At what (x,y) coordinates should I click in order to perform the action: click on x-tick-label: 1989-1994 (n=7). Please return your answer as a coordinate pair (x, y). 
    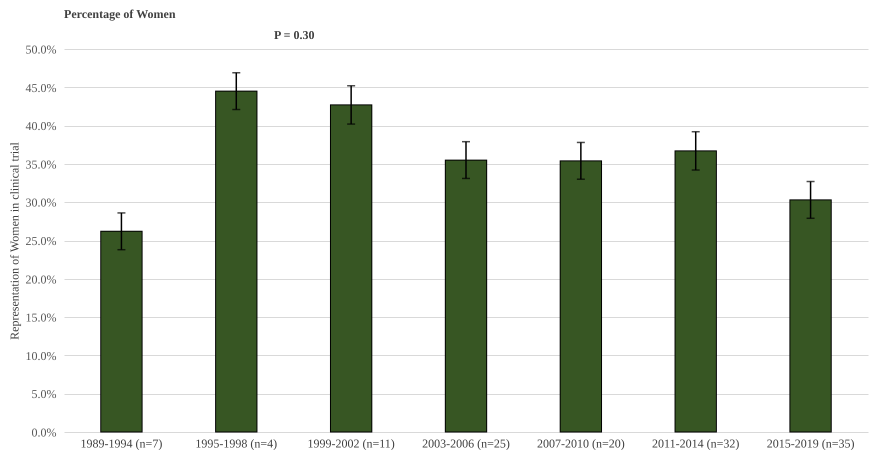
    Looking at the image, I should click on (121, 443).